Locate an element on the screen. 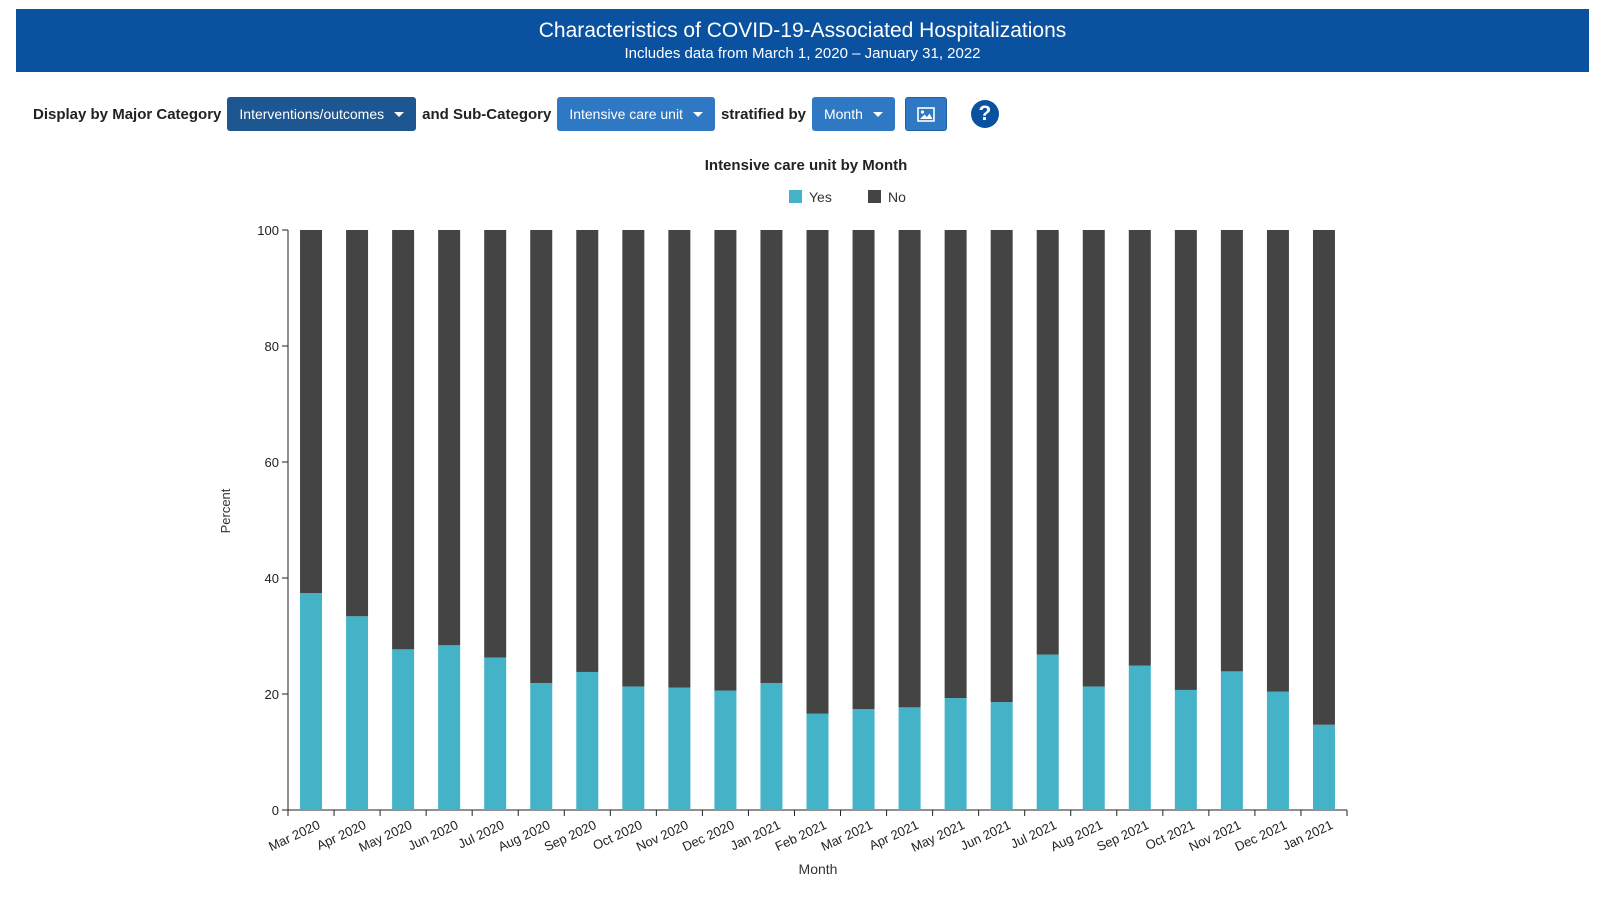  major-category-value: Interventions/outcomes is located at coordinates (312, 114).